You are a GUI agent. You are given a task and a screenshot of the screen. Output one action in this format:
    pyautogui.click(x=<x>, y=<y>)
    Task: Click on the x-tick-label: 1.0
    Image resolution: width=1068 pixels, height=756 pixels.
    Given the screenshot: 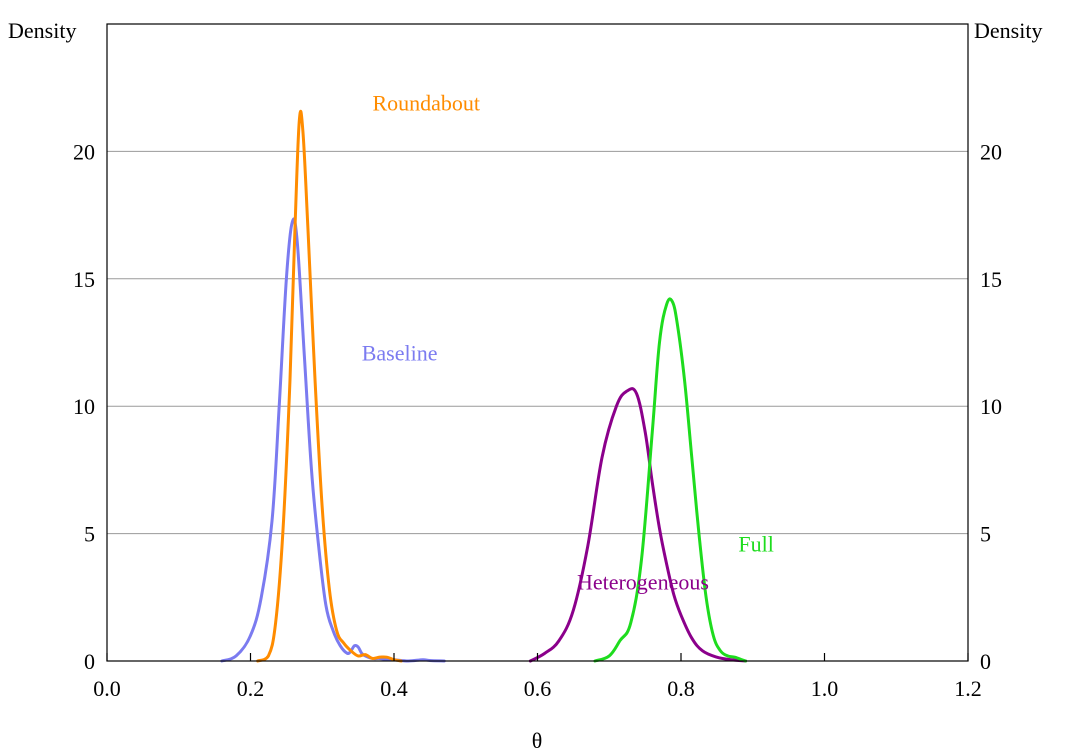 What is the action you would take?
    pyautogui.click(x=825, y=688)
    